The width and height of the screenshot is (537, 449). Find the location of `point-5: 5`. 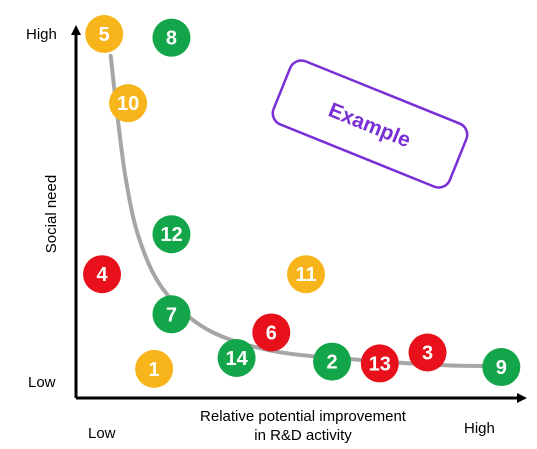

point-5: 5 is located at coordinates (104, 34).